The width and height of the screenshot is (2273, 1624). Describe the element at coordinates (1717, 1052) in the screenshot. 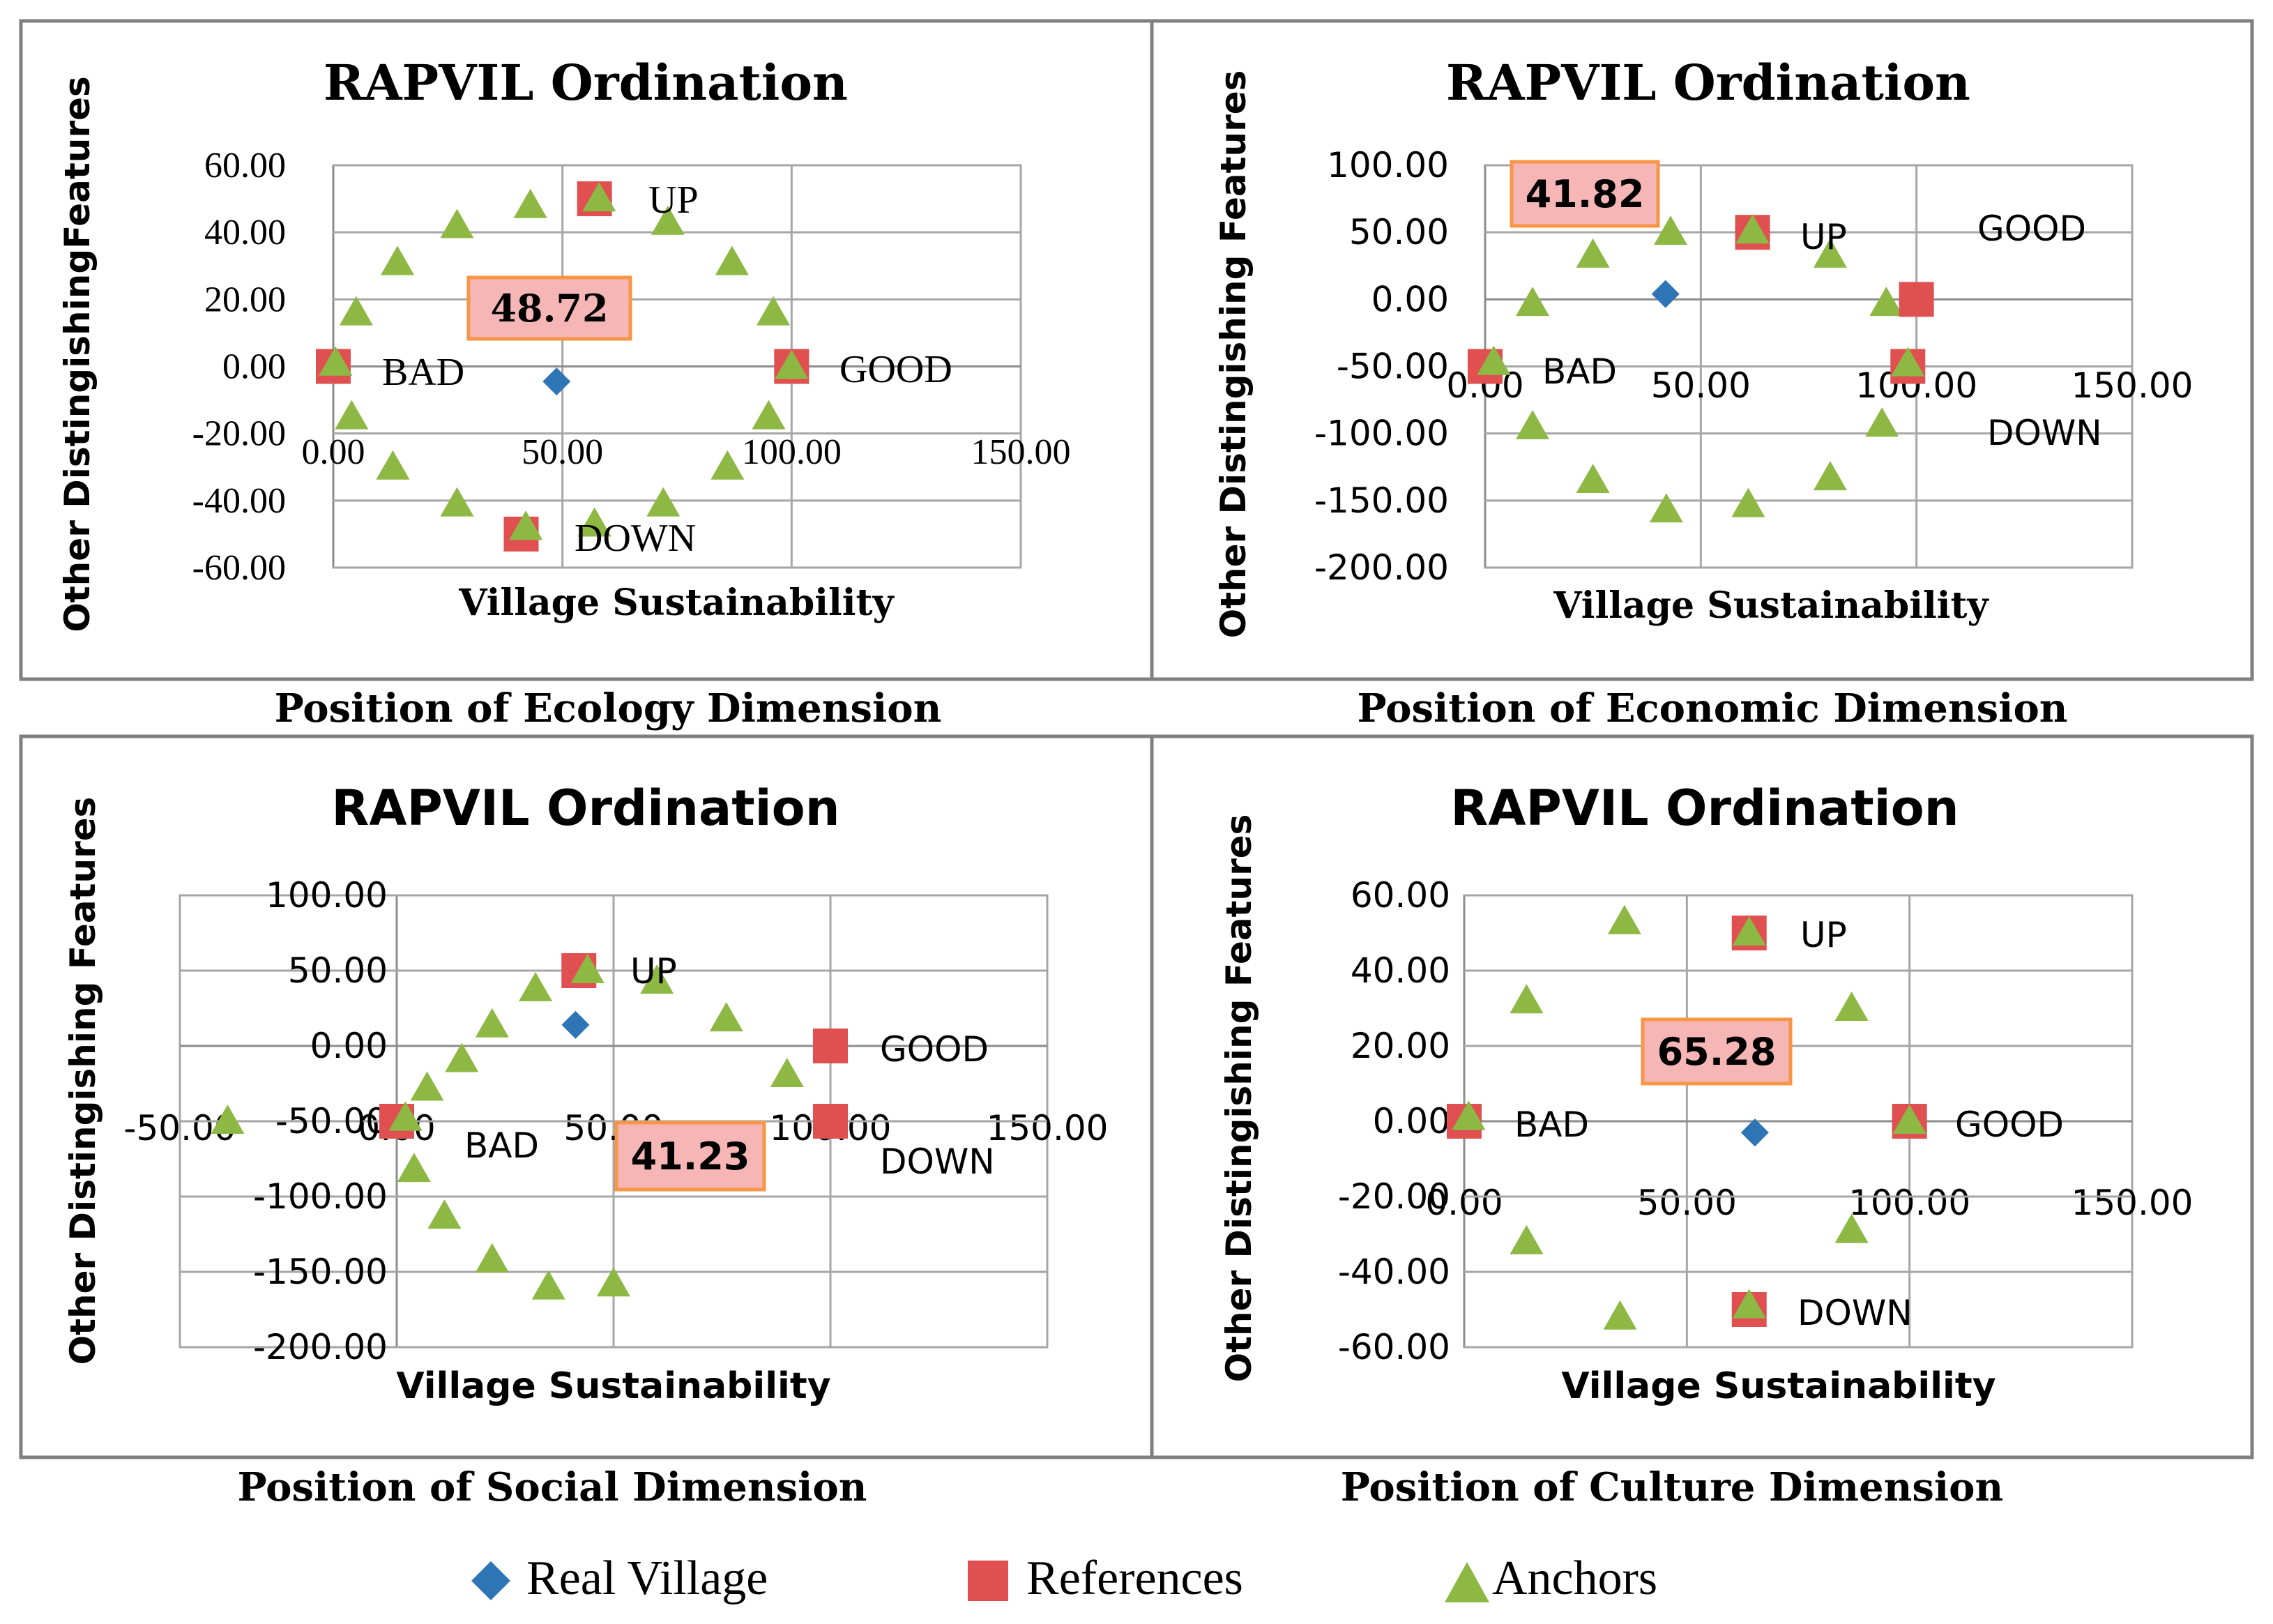

I see `value-label: 65.28` at that location.